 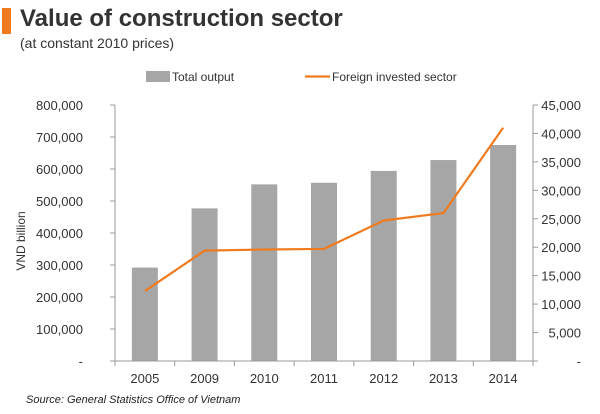 I want to click on left-tick-label: -, so click(x=81, y=361).